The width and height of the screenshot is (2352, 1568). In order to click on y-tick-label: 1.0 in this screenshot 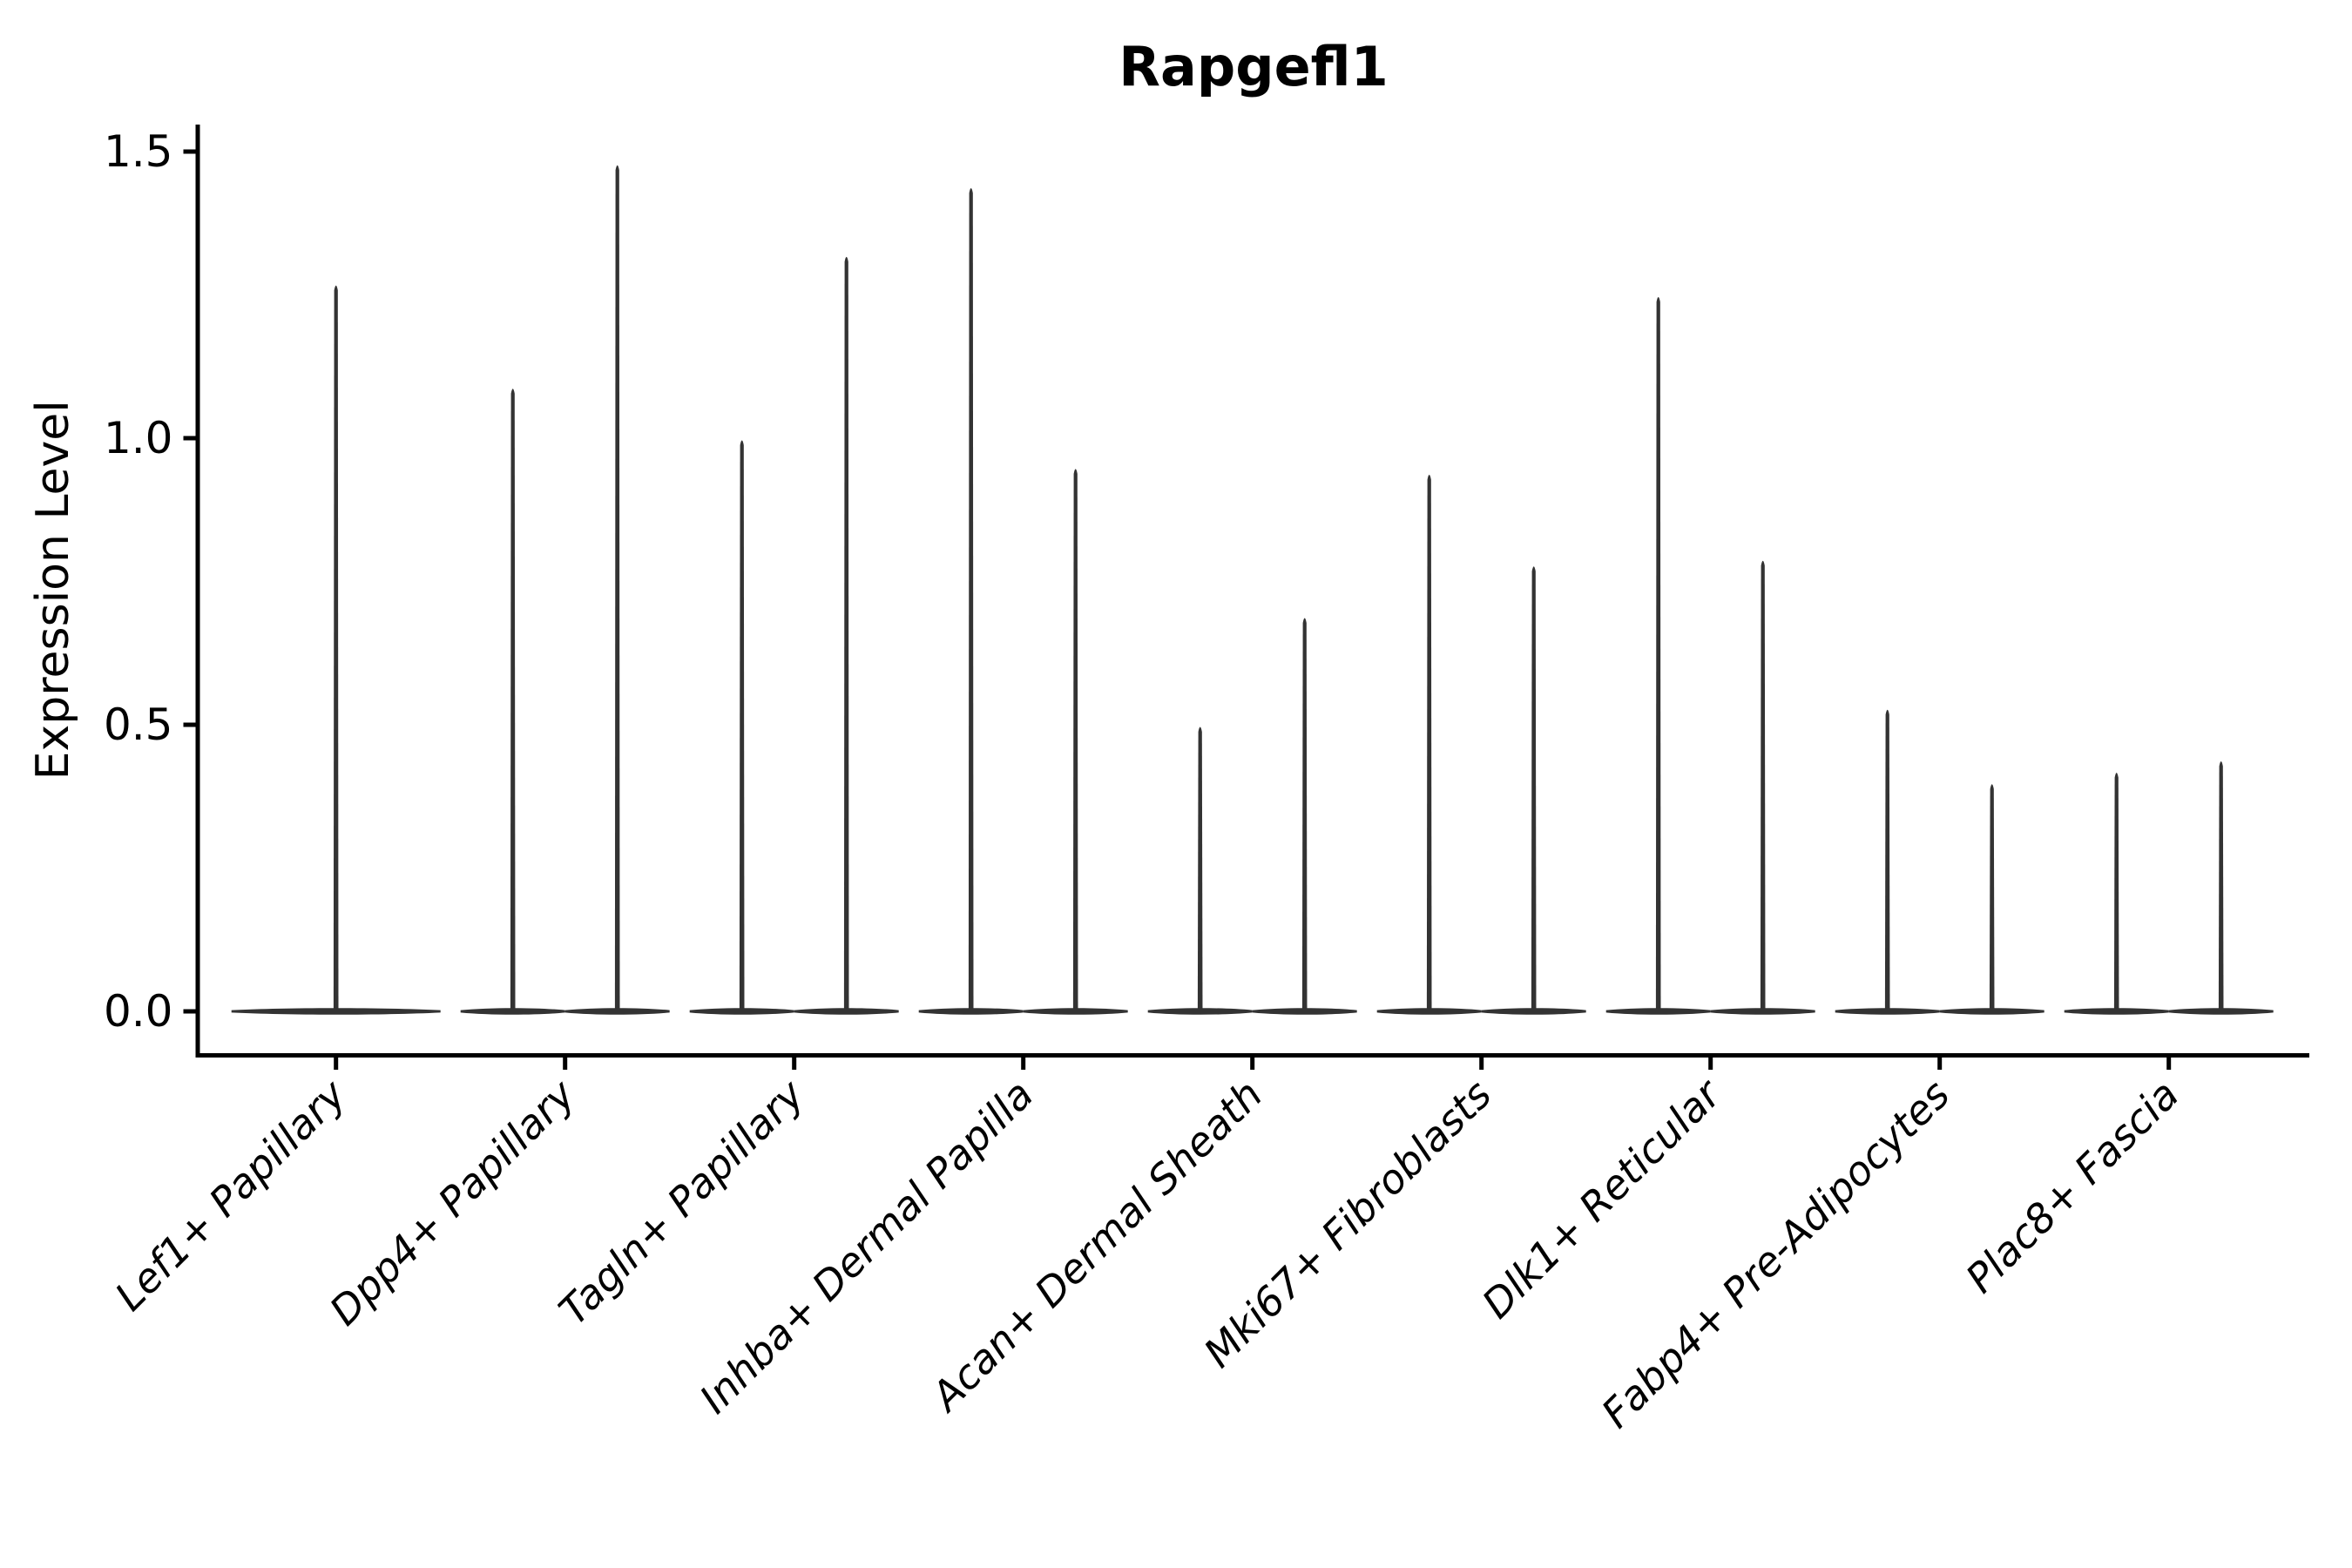, I will do `click(138, 438)`.